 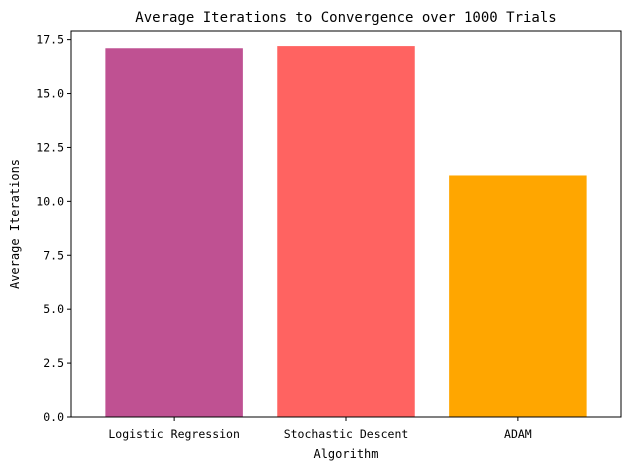 I want to click on y-tick-label: 5.0, so click(x=53, y=309).